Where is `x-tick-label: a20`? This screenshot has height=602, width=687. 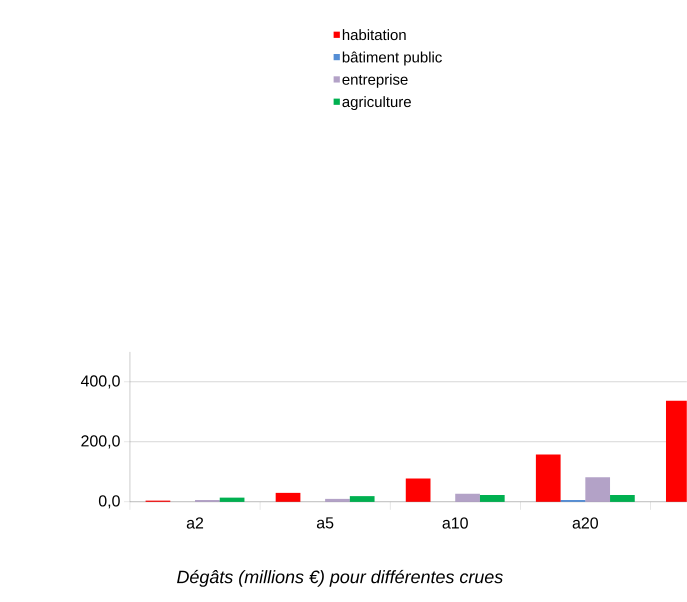
x-tick-label: a20 is located at coordinates (585, 523).